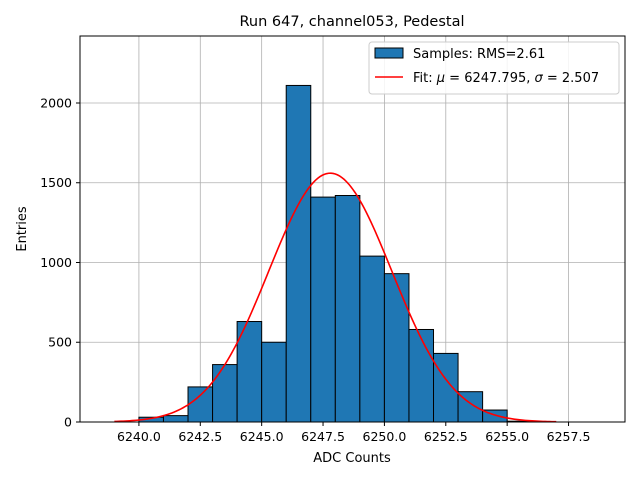 The width and height of the screenshot is (640, 480). What do you see at coordinates (60, 342) in the screenshot?
I see `y-tick-label: 500` at bounding box center [60, 342].